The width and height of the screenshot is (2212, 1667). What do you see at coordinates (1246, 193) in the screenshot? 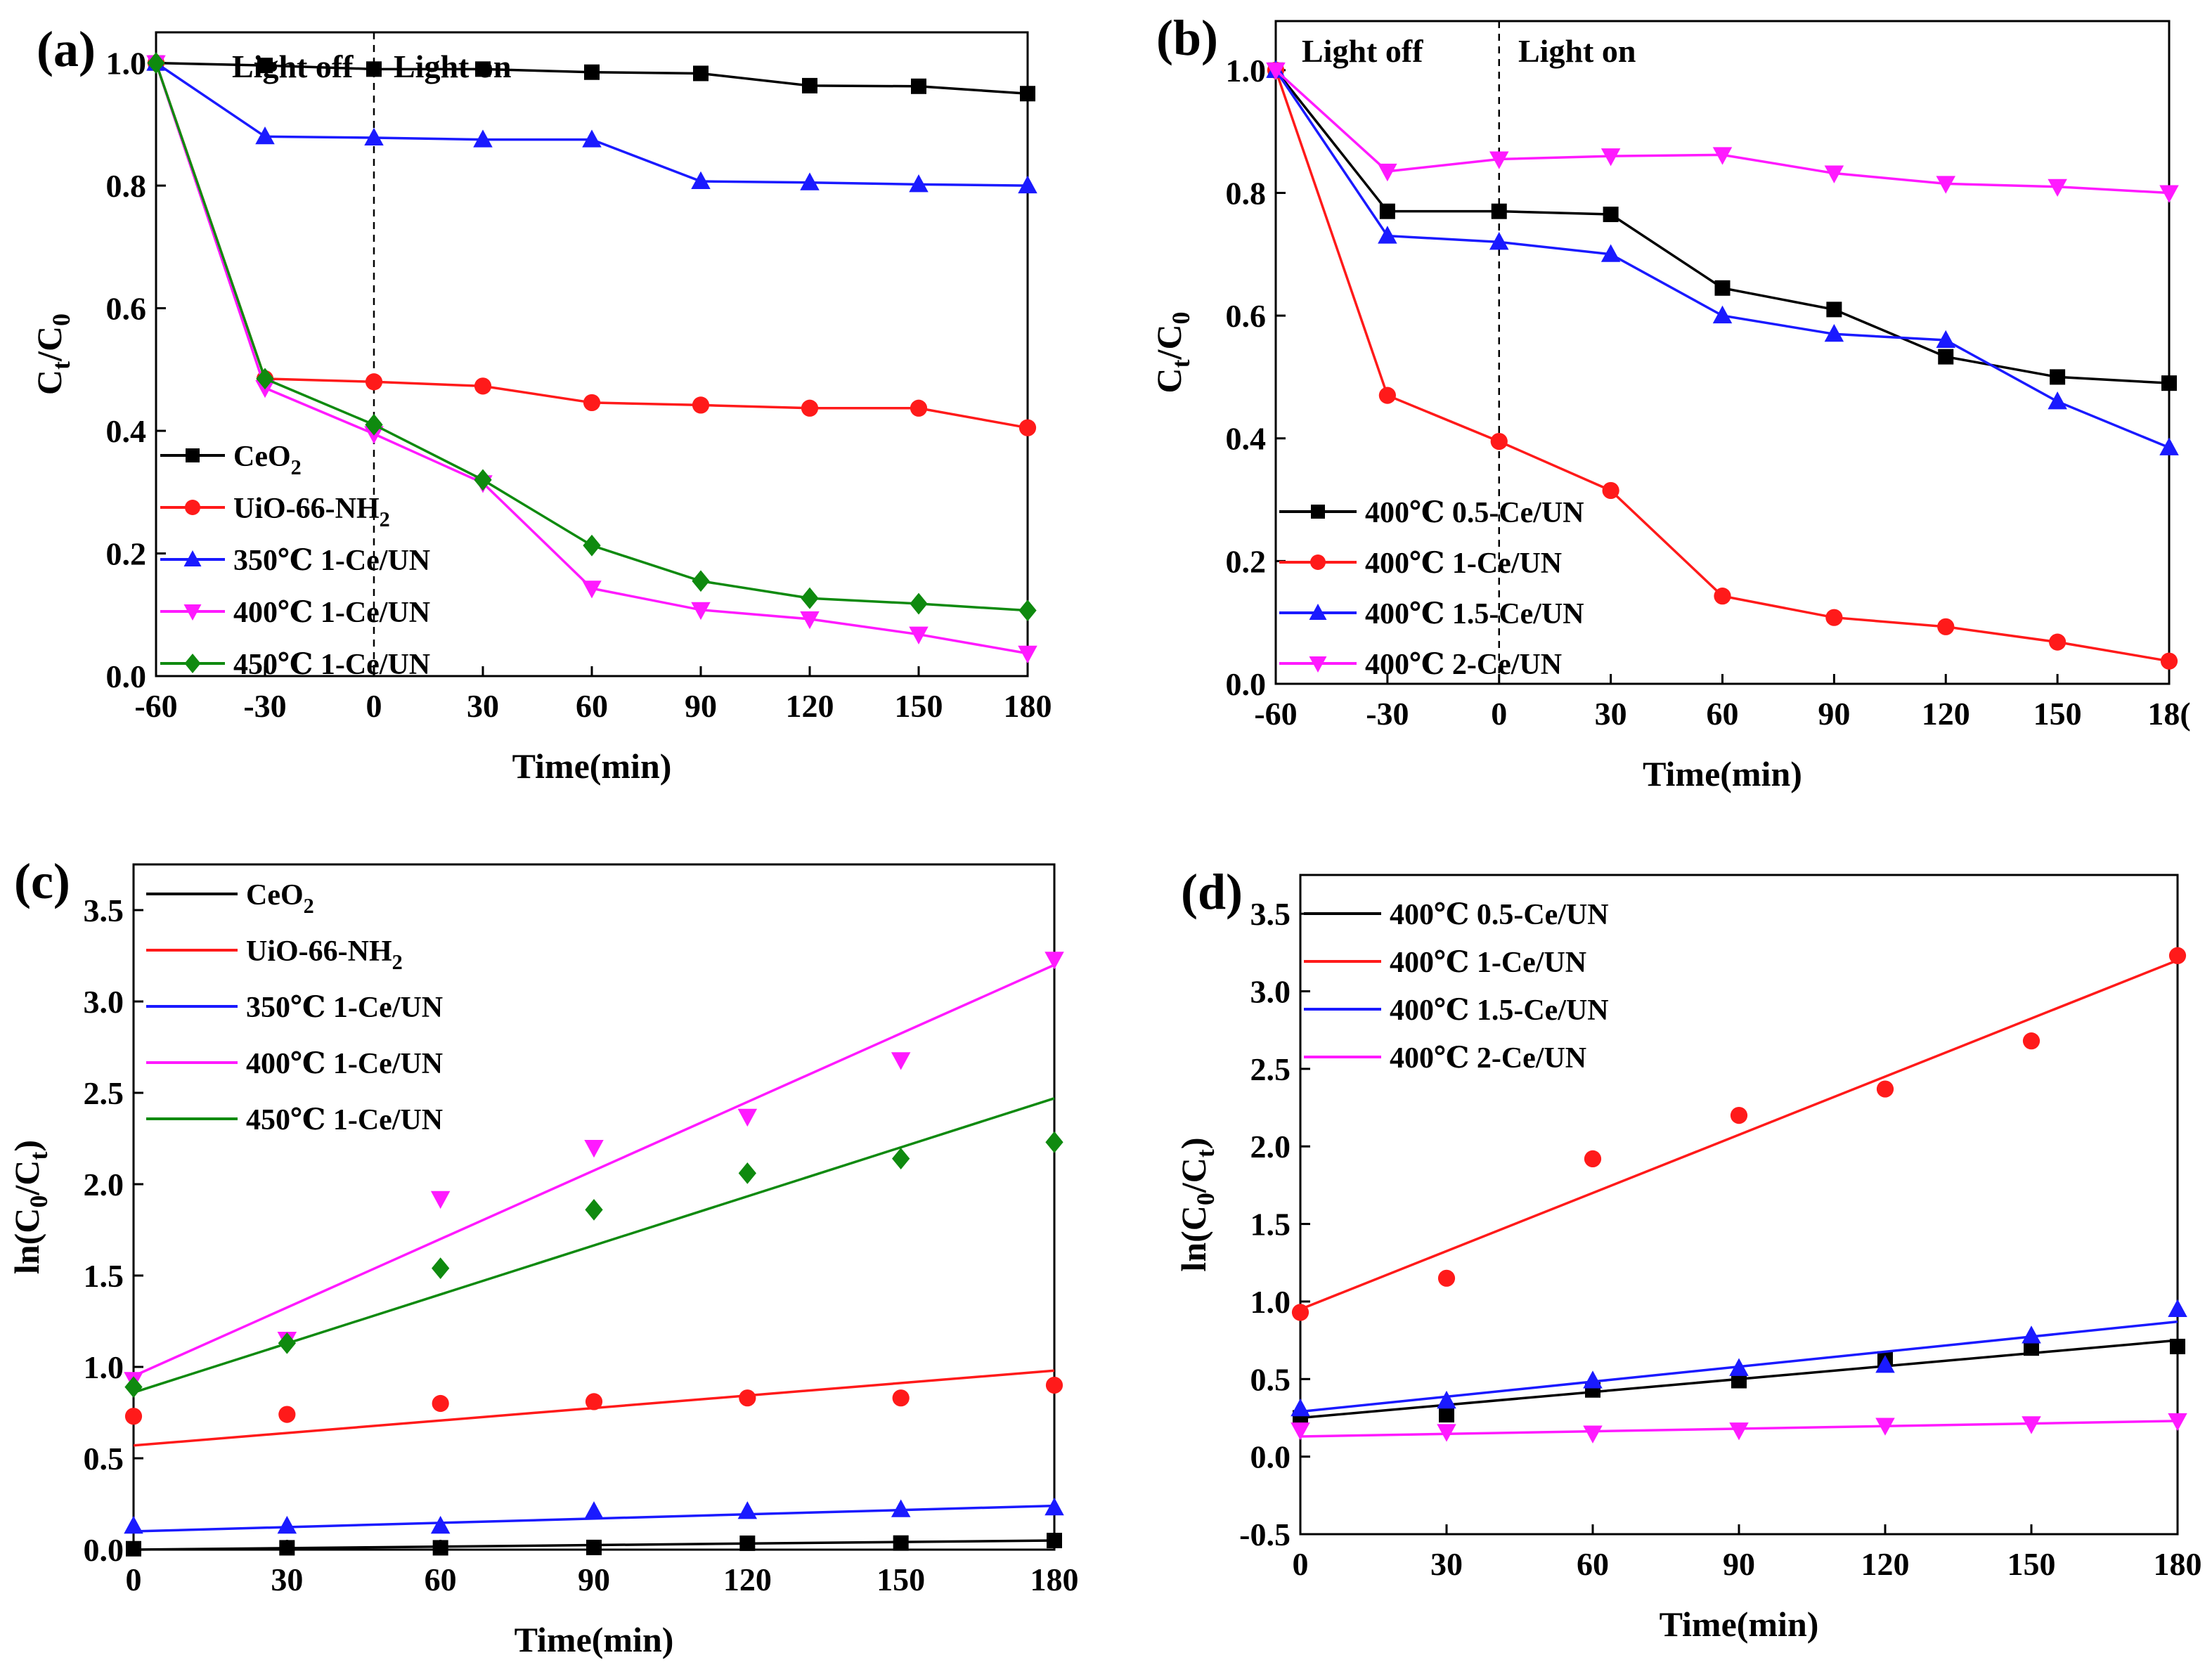
I see `y-tick-label: 0.8` at bounding box center [1246, 193].